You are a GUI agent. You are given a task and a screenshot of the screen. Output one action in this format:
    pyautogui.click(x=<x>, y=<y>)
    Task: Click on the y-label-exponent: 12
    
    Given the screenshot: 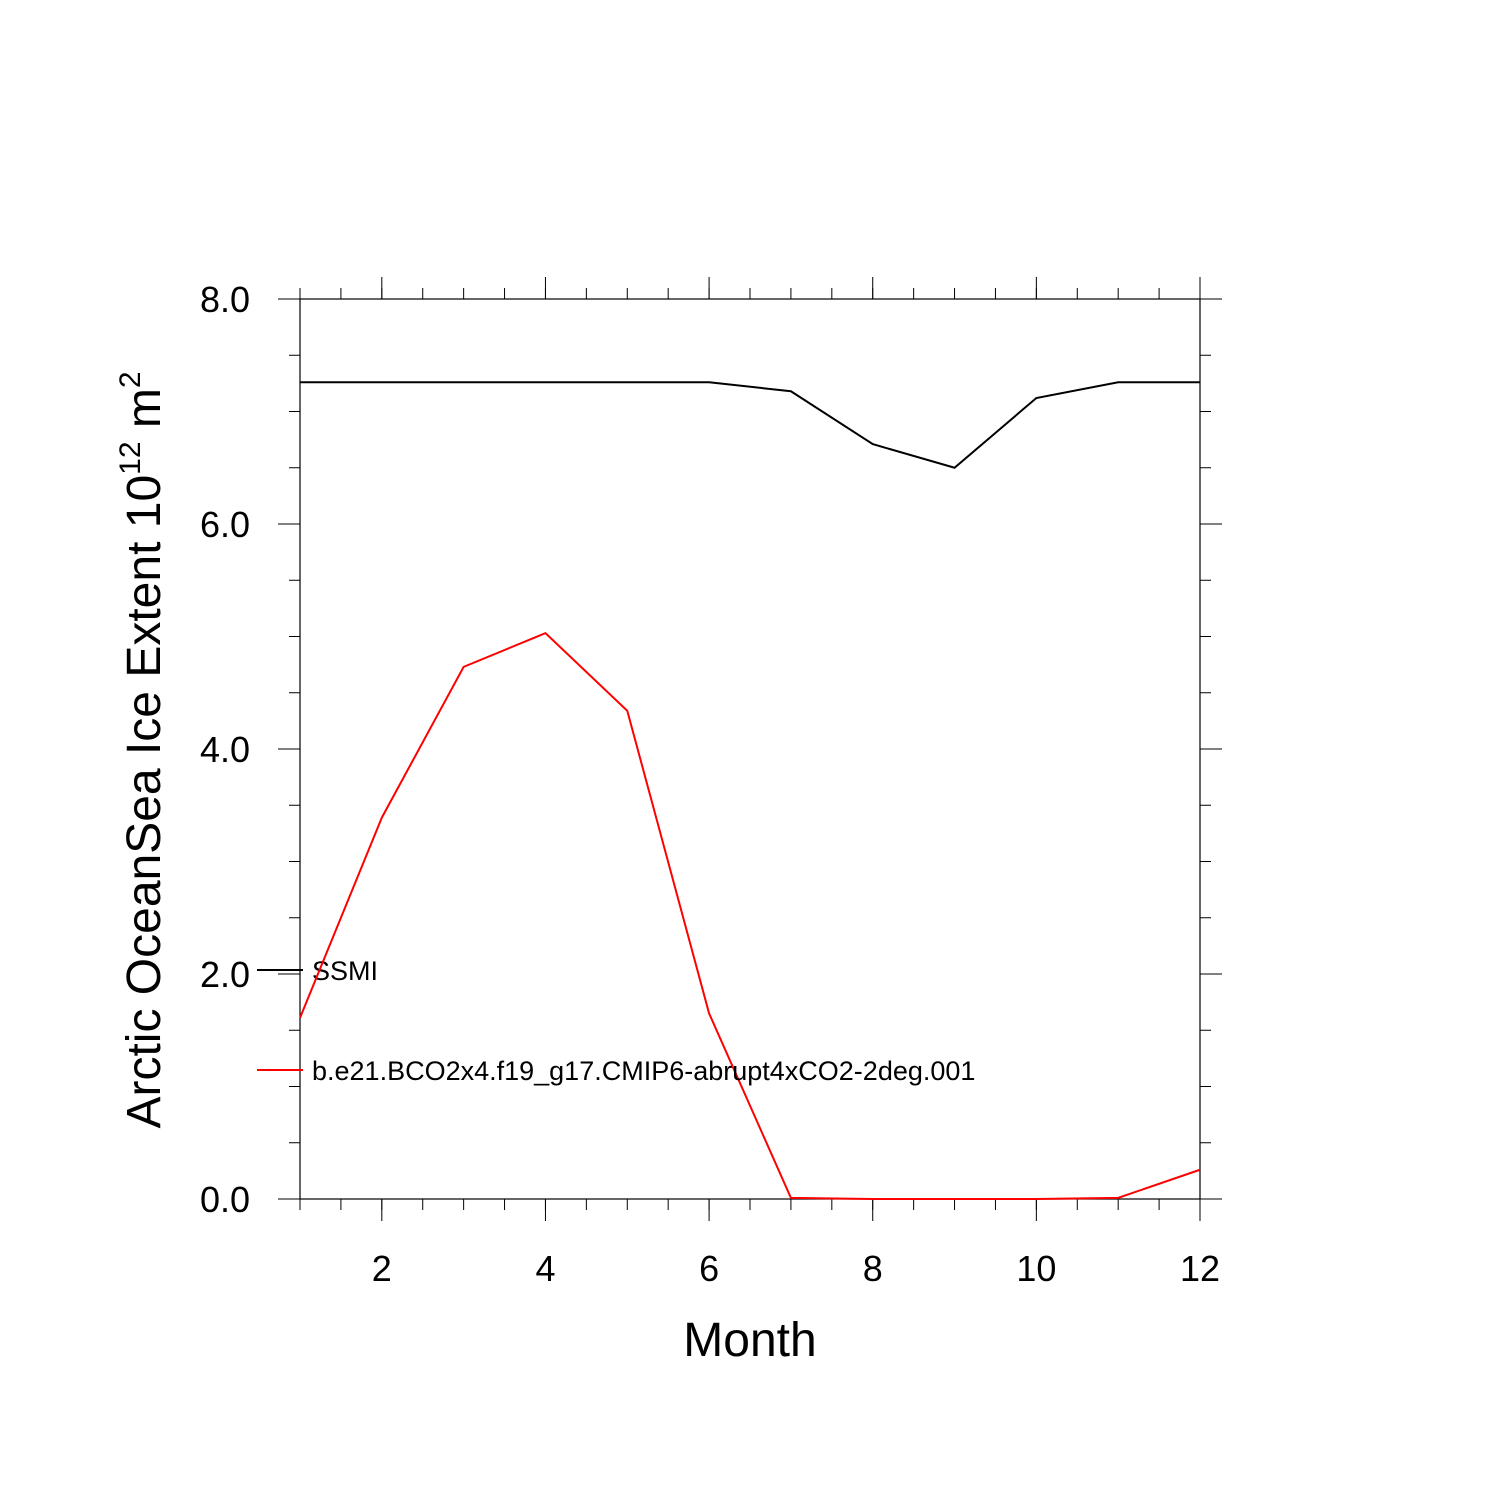 What is the action you would take?
    pyautogui.click(x=130, y=457)
    